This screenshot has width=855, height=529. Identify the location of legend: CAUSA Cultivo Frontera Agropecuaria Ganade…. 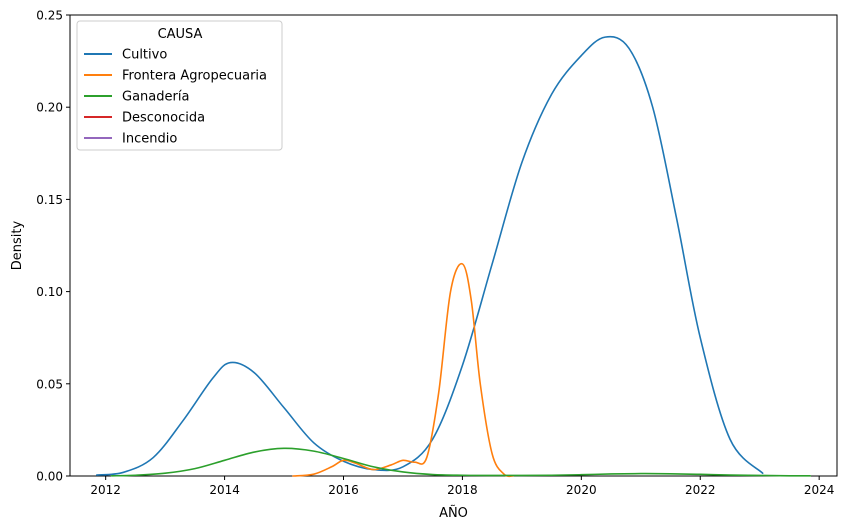
(179, 85).